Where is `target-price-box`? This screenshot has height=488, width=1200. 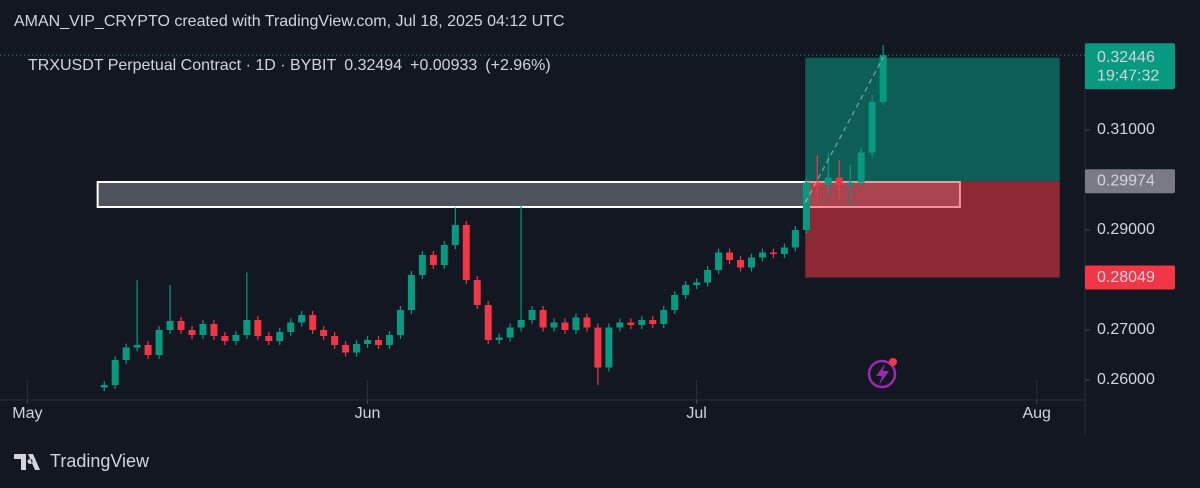 target-price-box is located at coordinates (1130, 57).